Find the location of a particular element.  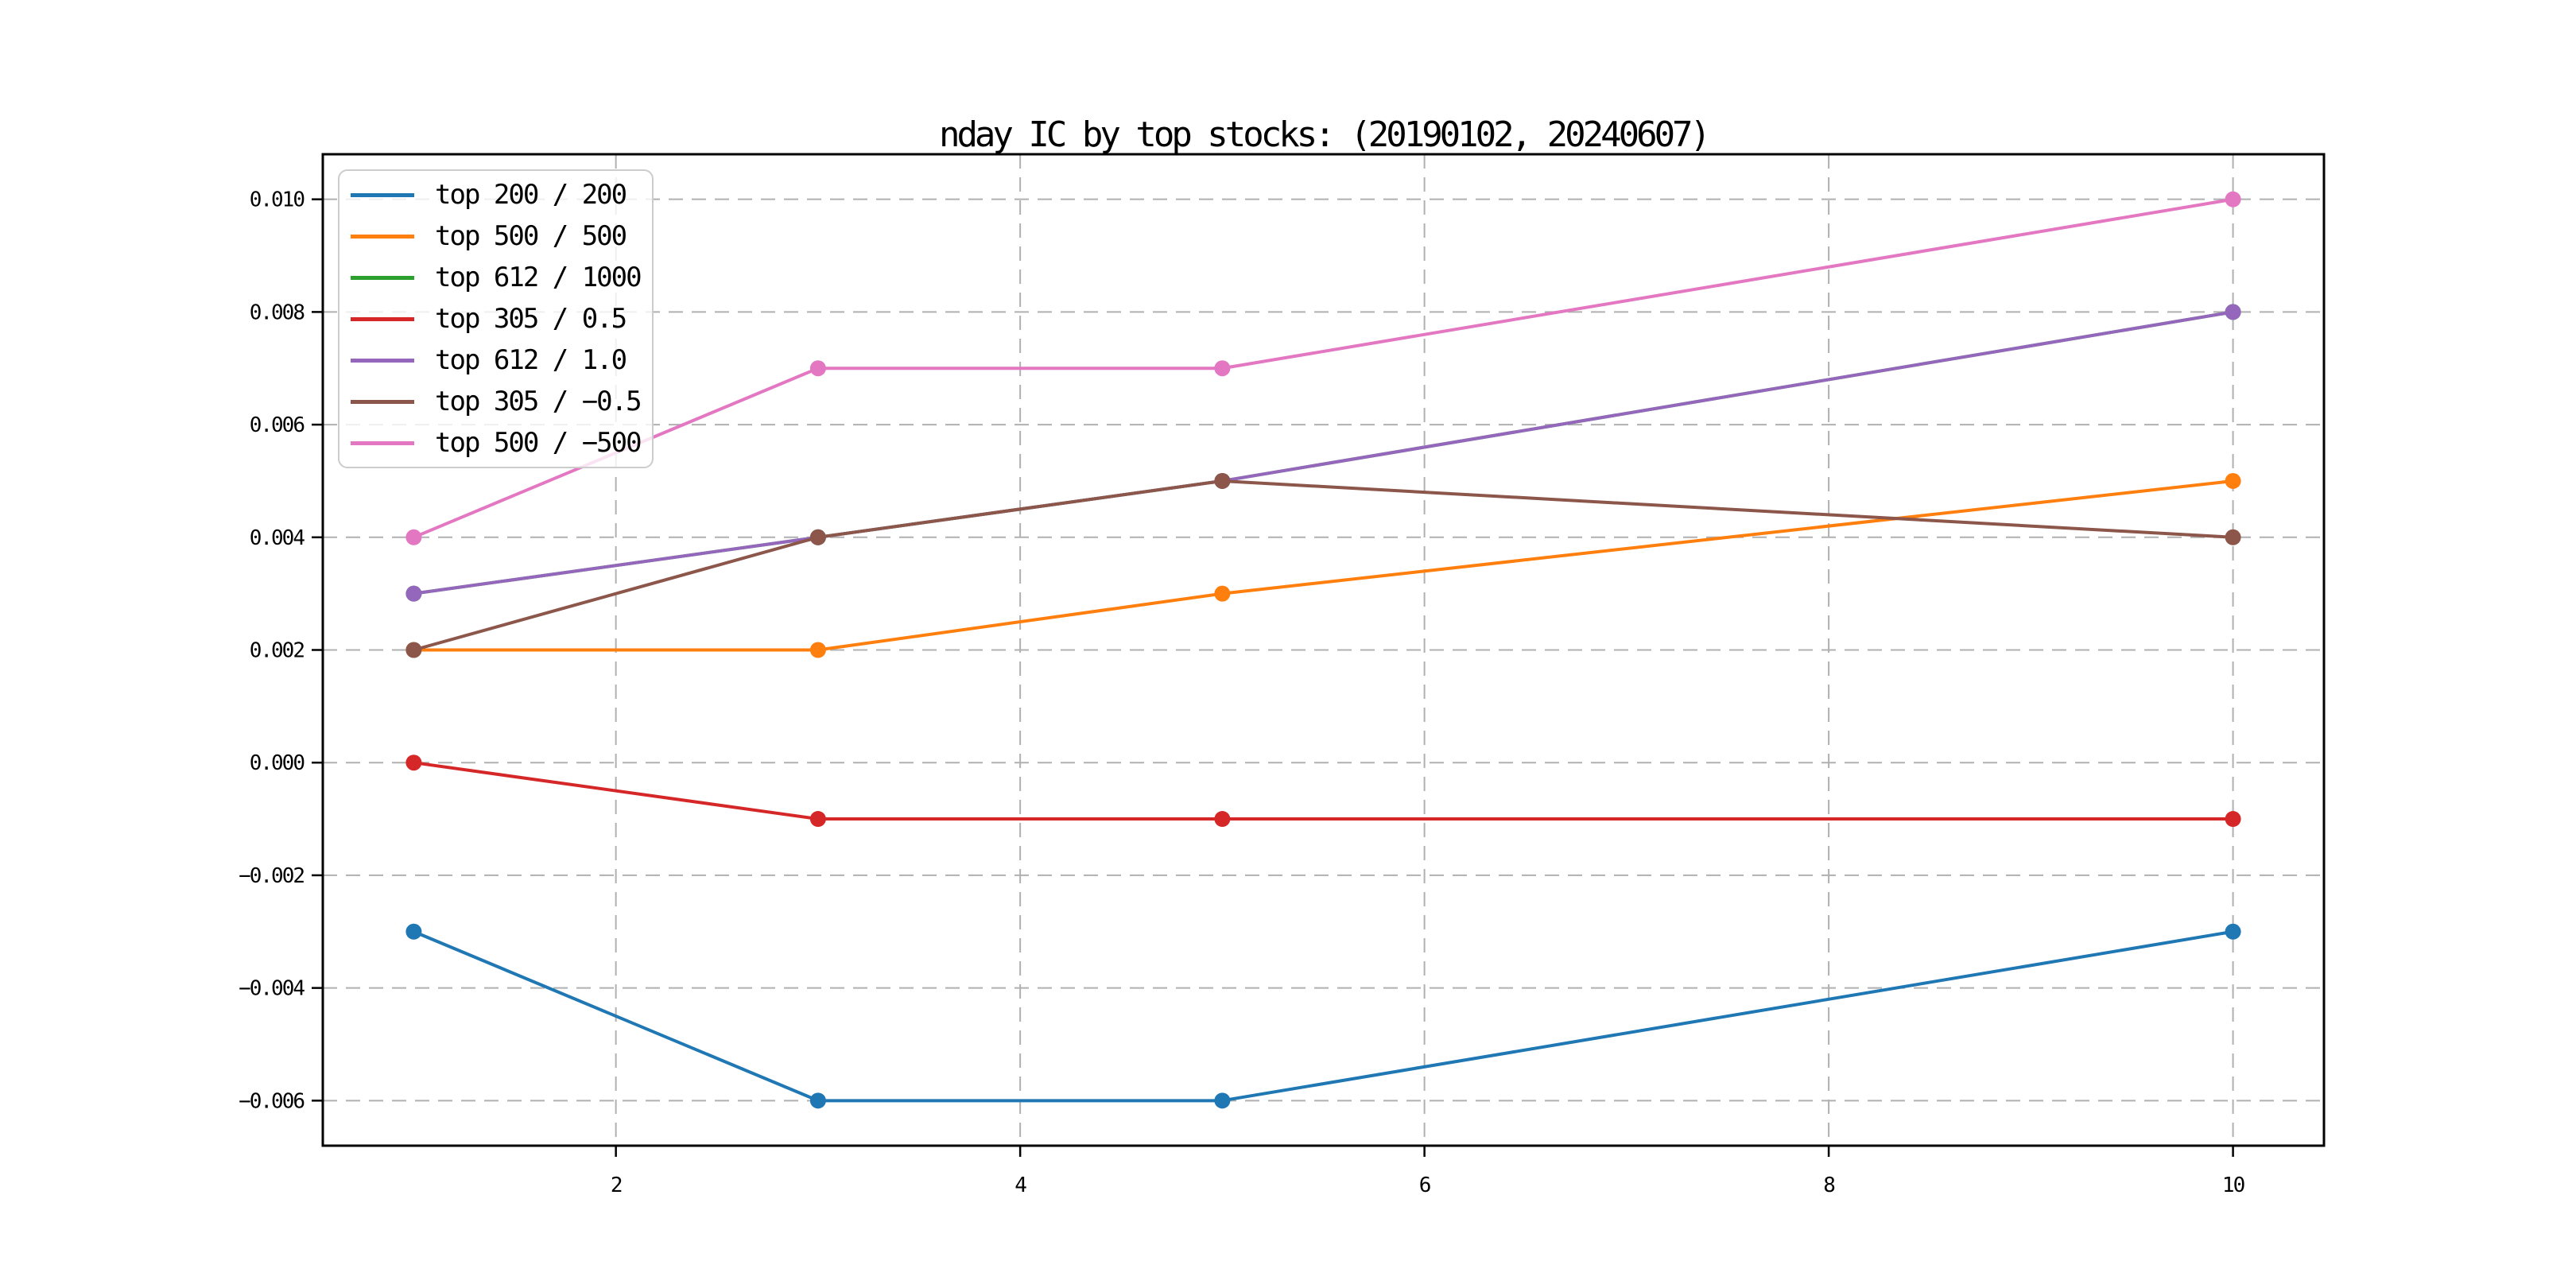

x-tick-label: 2 is located at coordinates (617, 1185).